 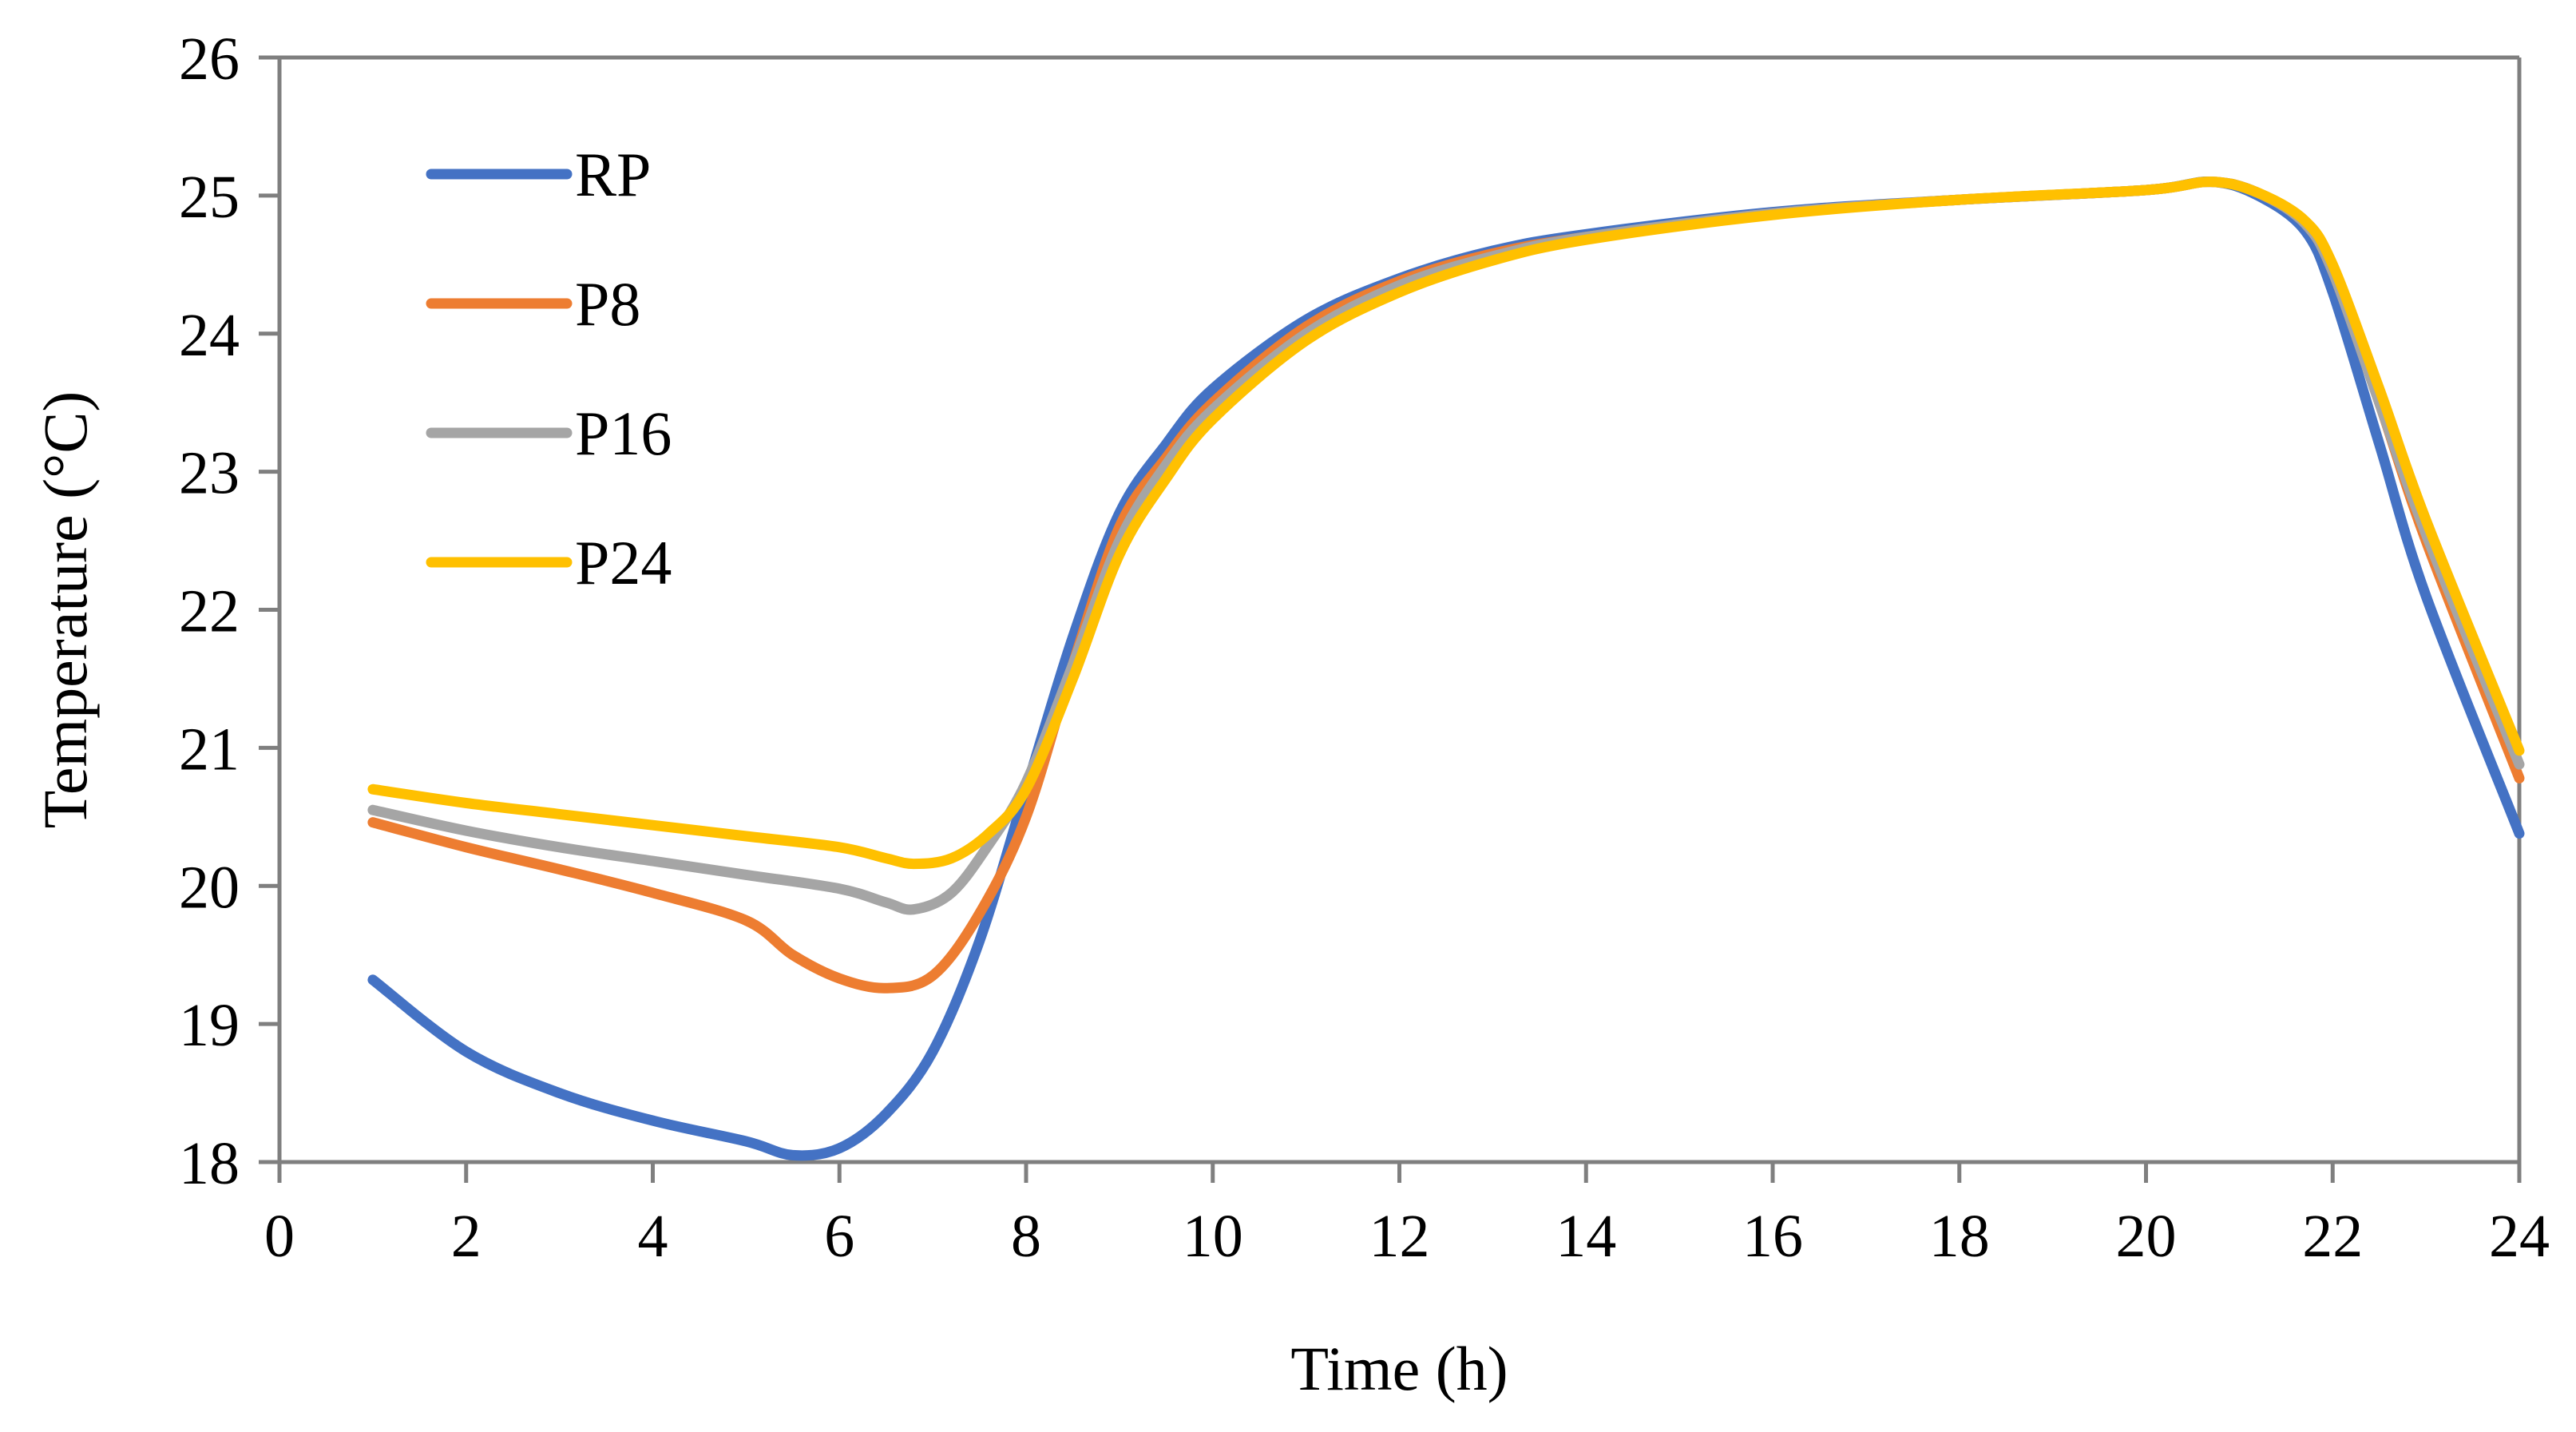 What do you see at coordinates (1399, 1236) in the screenshot?
I see `x-tick-label: 12` at bounding box center [1399, 1236].